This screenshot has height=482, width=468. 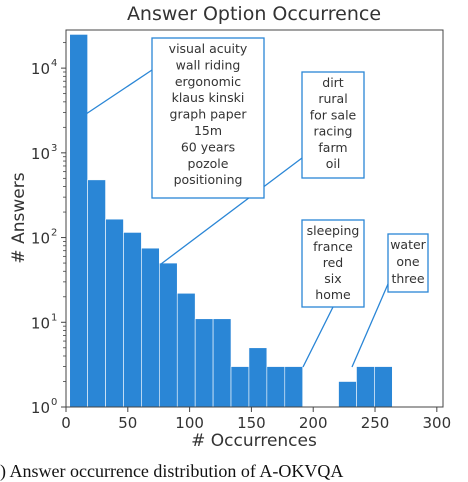 What do you see at coordinates (208, 163) in the screenshot?
I see `annotation-text: pozole` at bounding box center [208, 163].